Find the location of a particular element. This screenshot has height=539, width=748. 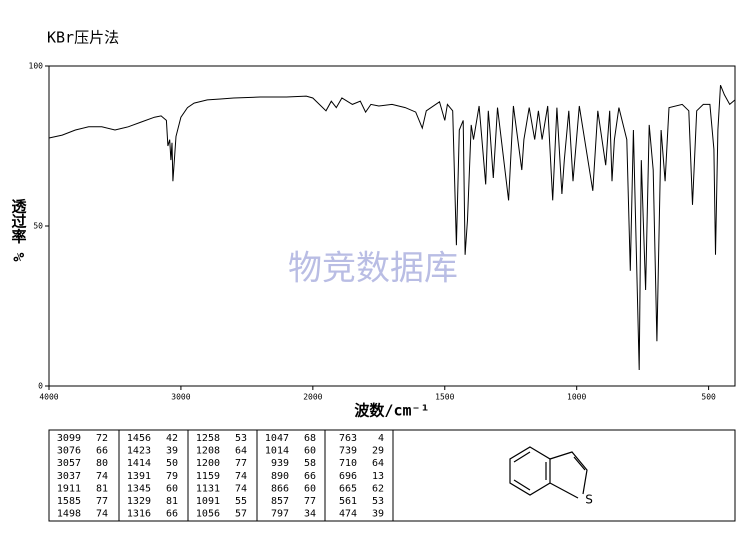

peak-intensity: 58 is located at coordinates (310, 463).